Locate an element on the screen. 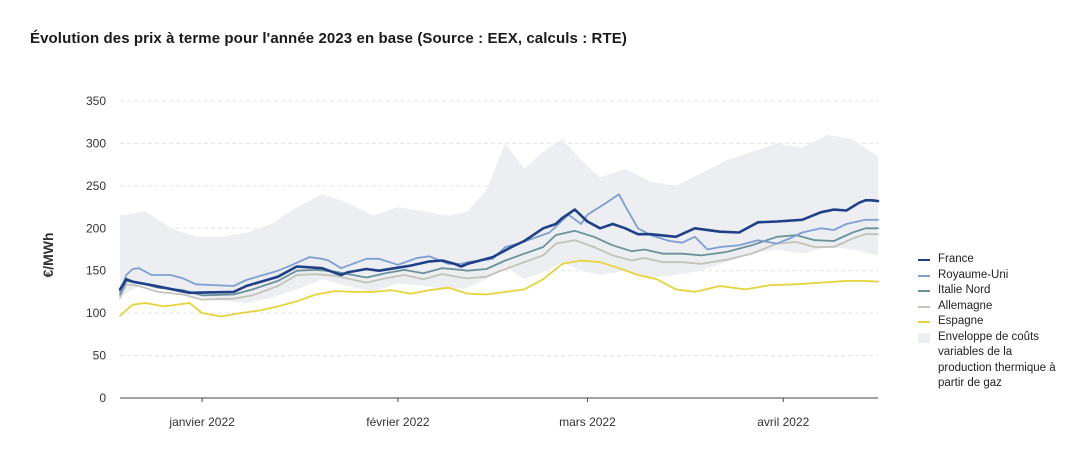  series-line-espagne is located at coordinates (499, 288).